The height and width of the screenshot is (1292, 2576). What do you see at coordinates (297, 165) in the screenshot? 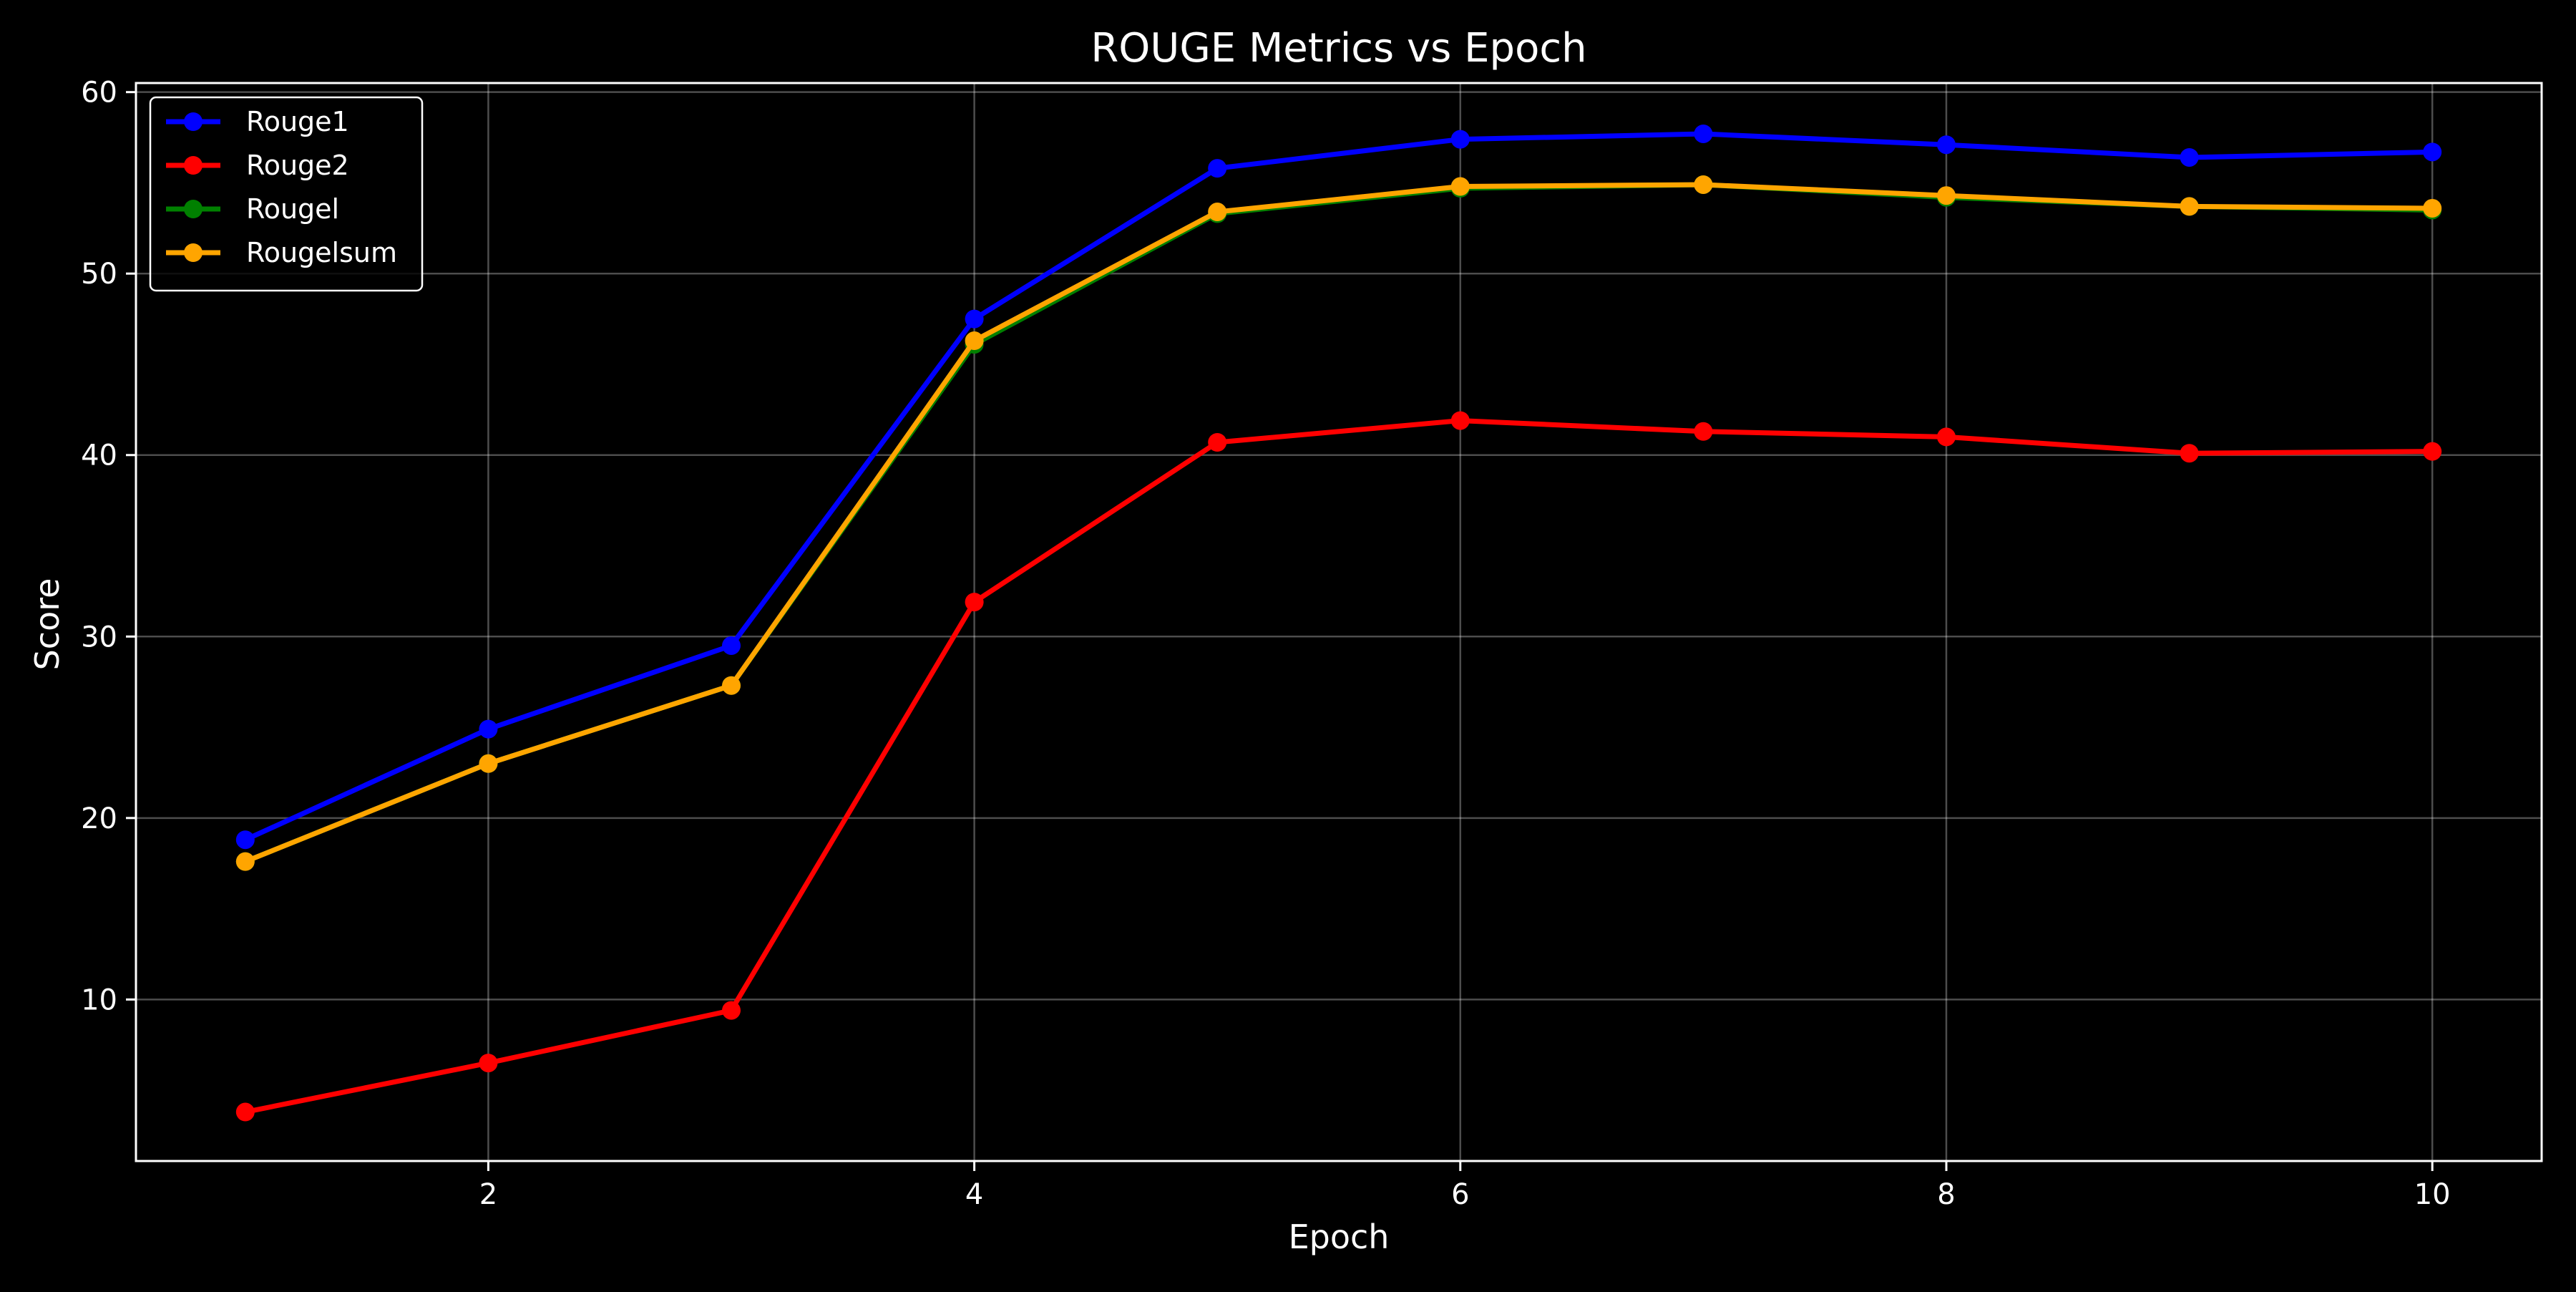
I see `legend-label-rouge2: Rouge2` at bounding box center [297, 165].